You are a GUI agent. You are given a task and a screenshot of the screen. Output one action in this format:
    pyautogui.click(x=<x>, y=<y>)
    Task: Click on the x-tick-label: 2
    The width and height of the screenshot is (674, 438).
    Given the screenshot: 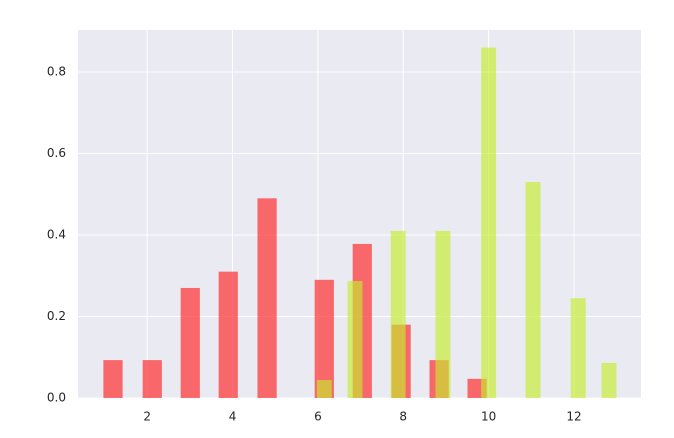 What is the action you would take?
    pyautogui.click(x=147, y=417)
    